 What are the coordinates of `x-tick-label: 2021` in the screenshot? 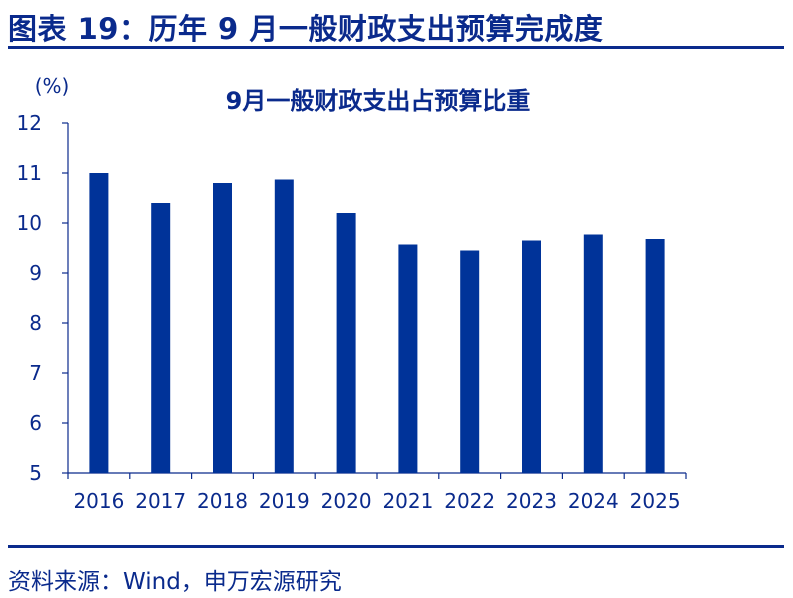 It's located at (407, 501).